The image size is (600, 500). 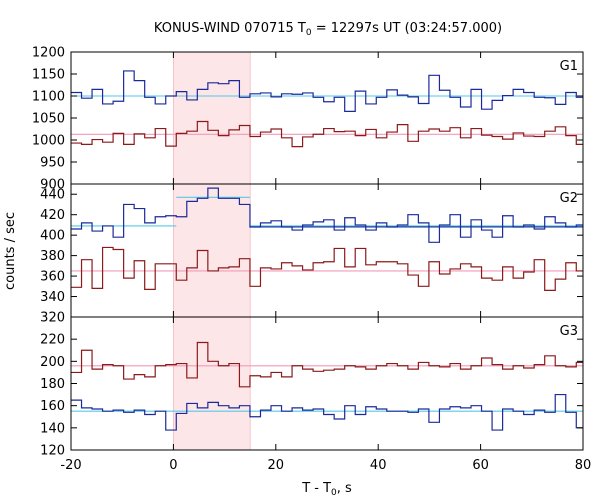 What do you see at coordinates (48, 75) in the screenshot?
I see `y-tick-label: 1150` at bounding box center [48, 75].